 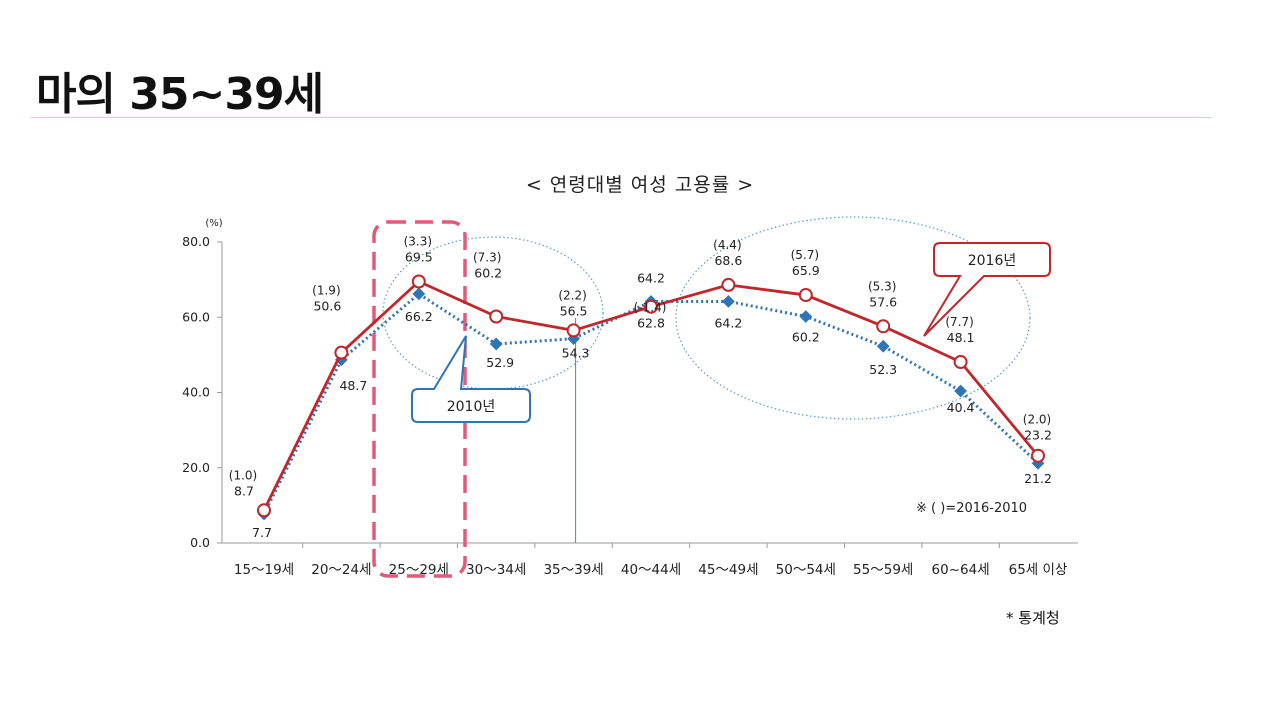 I want to click on data-label-2016: 60.2, so click(x=488, y=272).